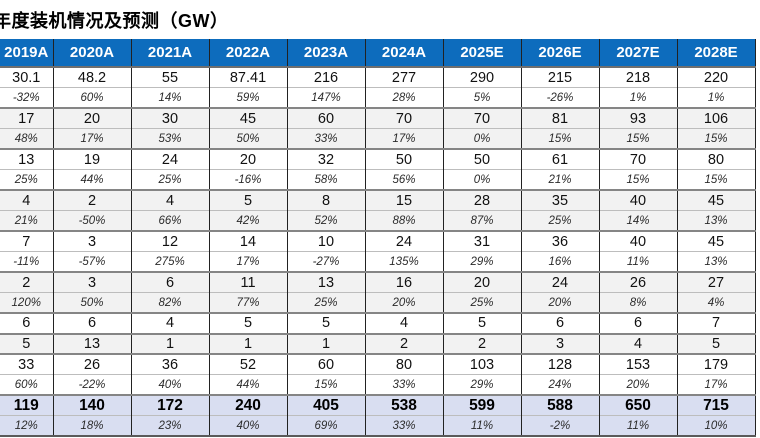 The width and height of the screenshot is (760, 438). Describe the element at coordinates (325, 405) in the screenshot. I see `table-cell: 405` at that location.